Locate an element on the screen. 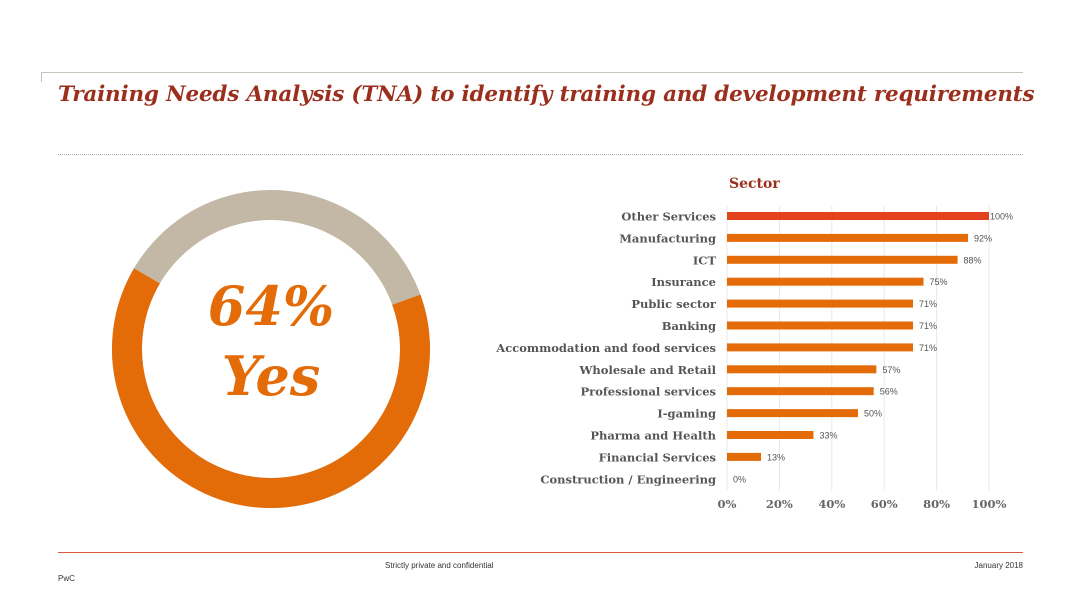 Image resolution: width=1080 pixels, height=607 pixels. x-tick-label: 100% is located at coordinates (989, 504).